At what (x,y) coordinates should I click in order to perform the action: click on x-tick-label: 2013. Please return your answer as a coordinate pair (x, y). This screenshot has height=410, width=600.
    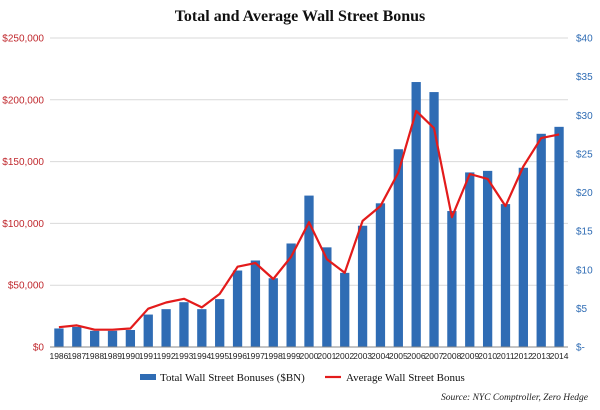
    Looking at the image, I should click on (541, 356).